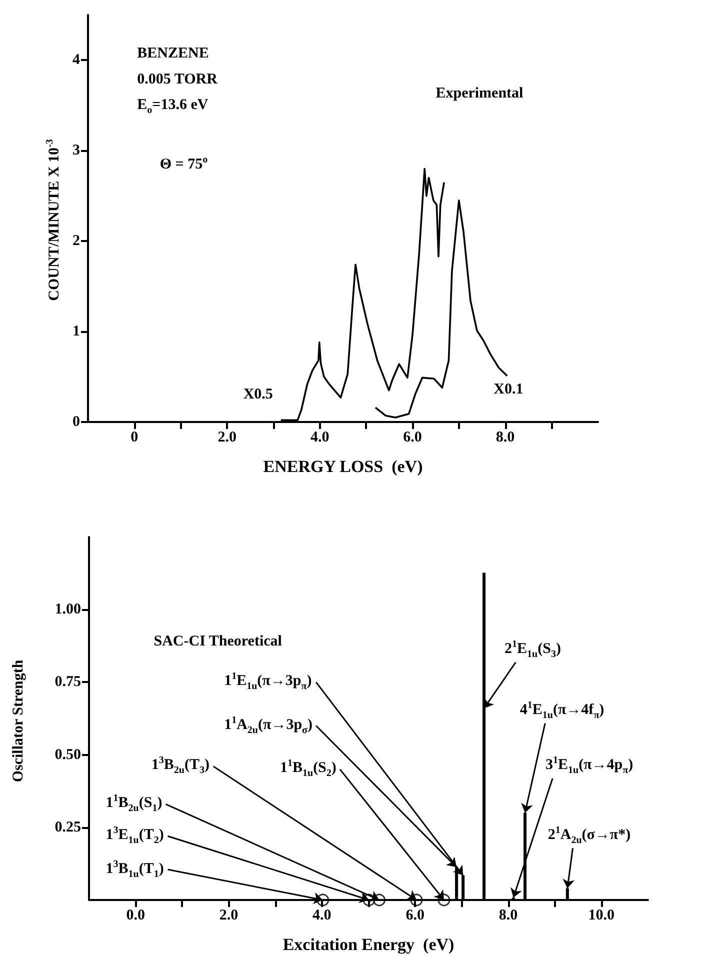  What do you see at coordinates (135, 916) in the screenshot?
I see `x-tick-label: 0.0` at bounding box center [135, 916].